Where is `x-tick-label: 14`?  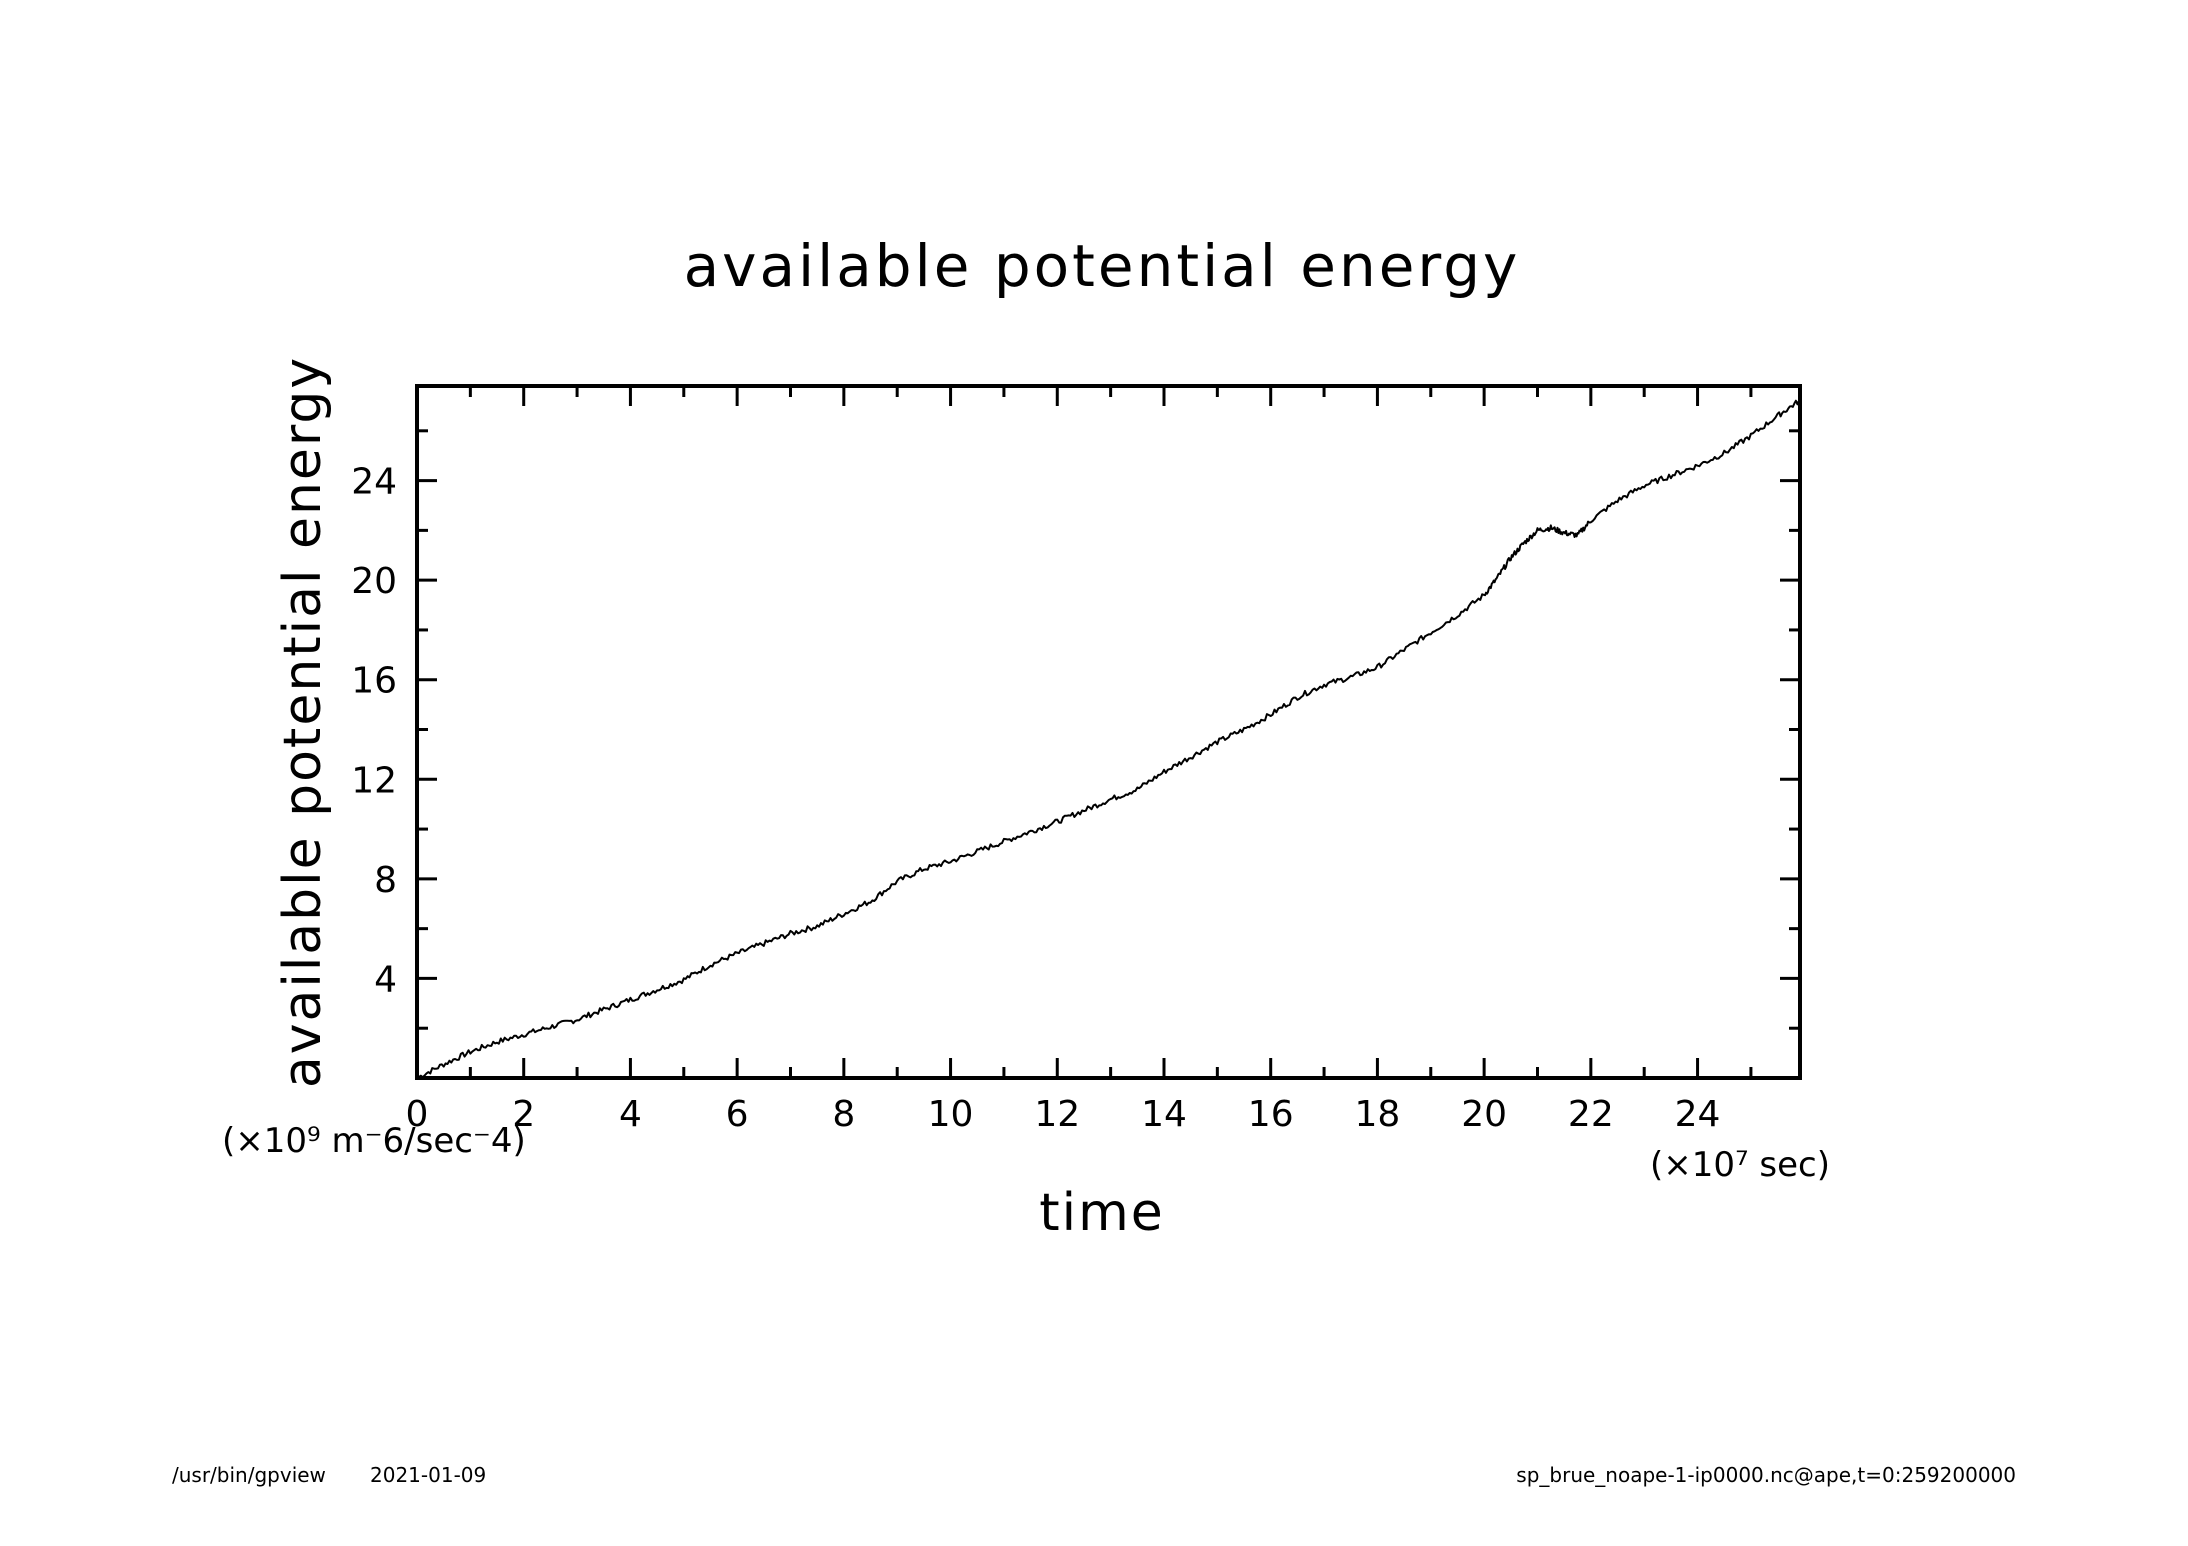
x-tick-label: 14 is located at coordinates (1164, 1114).